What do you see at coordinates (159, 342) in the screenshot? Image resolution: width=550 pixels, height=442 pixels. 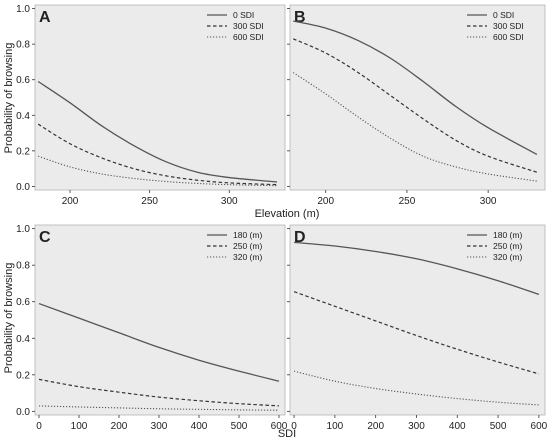 I see `panel-c-series-1-line` at bounding box center [159, 342].